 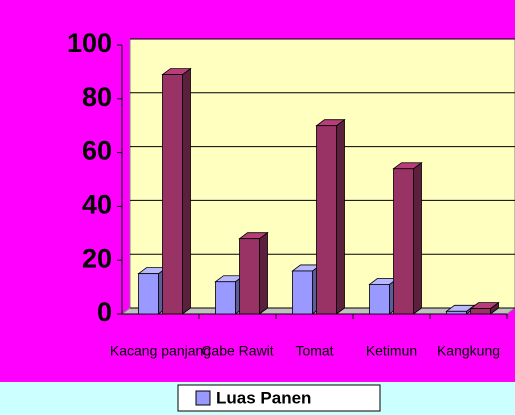 What do you see at coordinates (97, 205) in the screenshot?
I see `y-tick-label: 40` at bounding box center [97, 205].